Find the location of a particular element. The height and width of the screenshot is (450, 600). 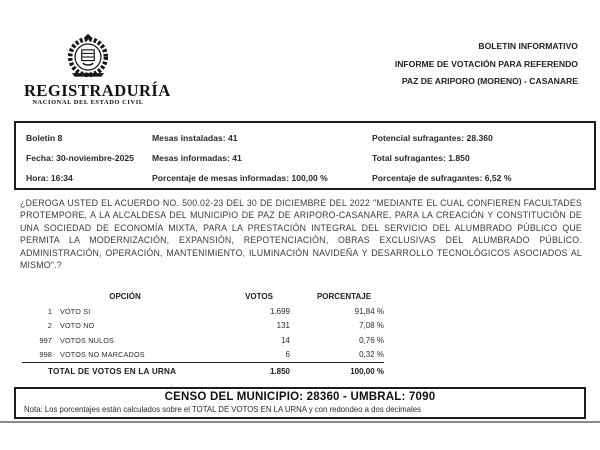

option-label: VOTO NO is located at coordinates (77, 326).